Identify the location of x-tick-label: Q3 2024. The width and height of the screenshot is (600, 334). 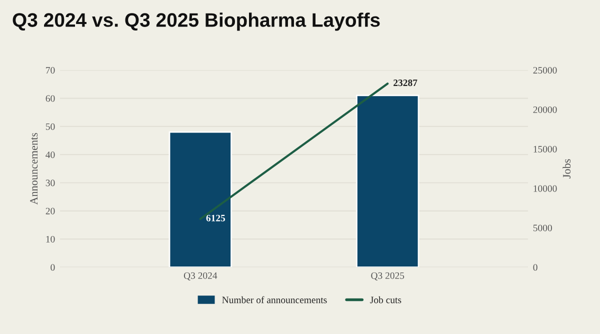
(201, 276).